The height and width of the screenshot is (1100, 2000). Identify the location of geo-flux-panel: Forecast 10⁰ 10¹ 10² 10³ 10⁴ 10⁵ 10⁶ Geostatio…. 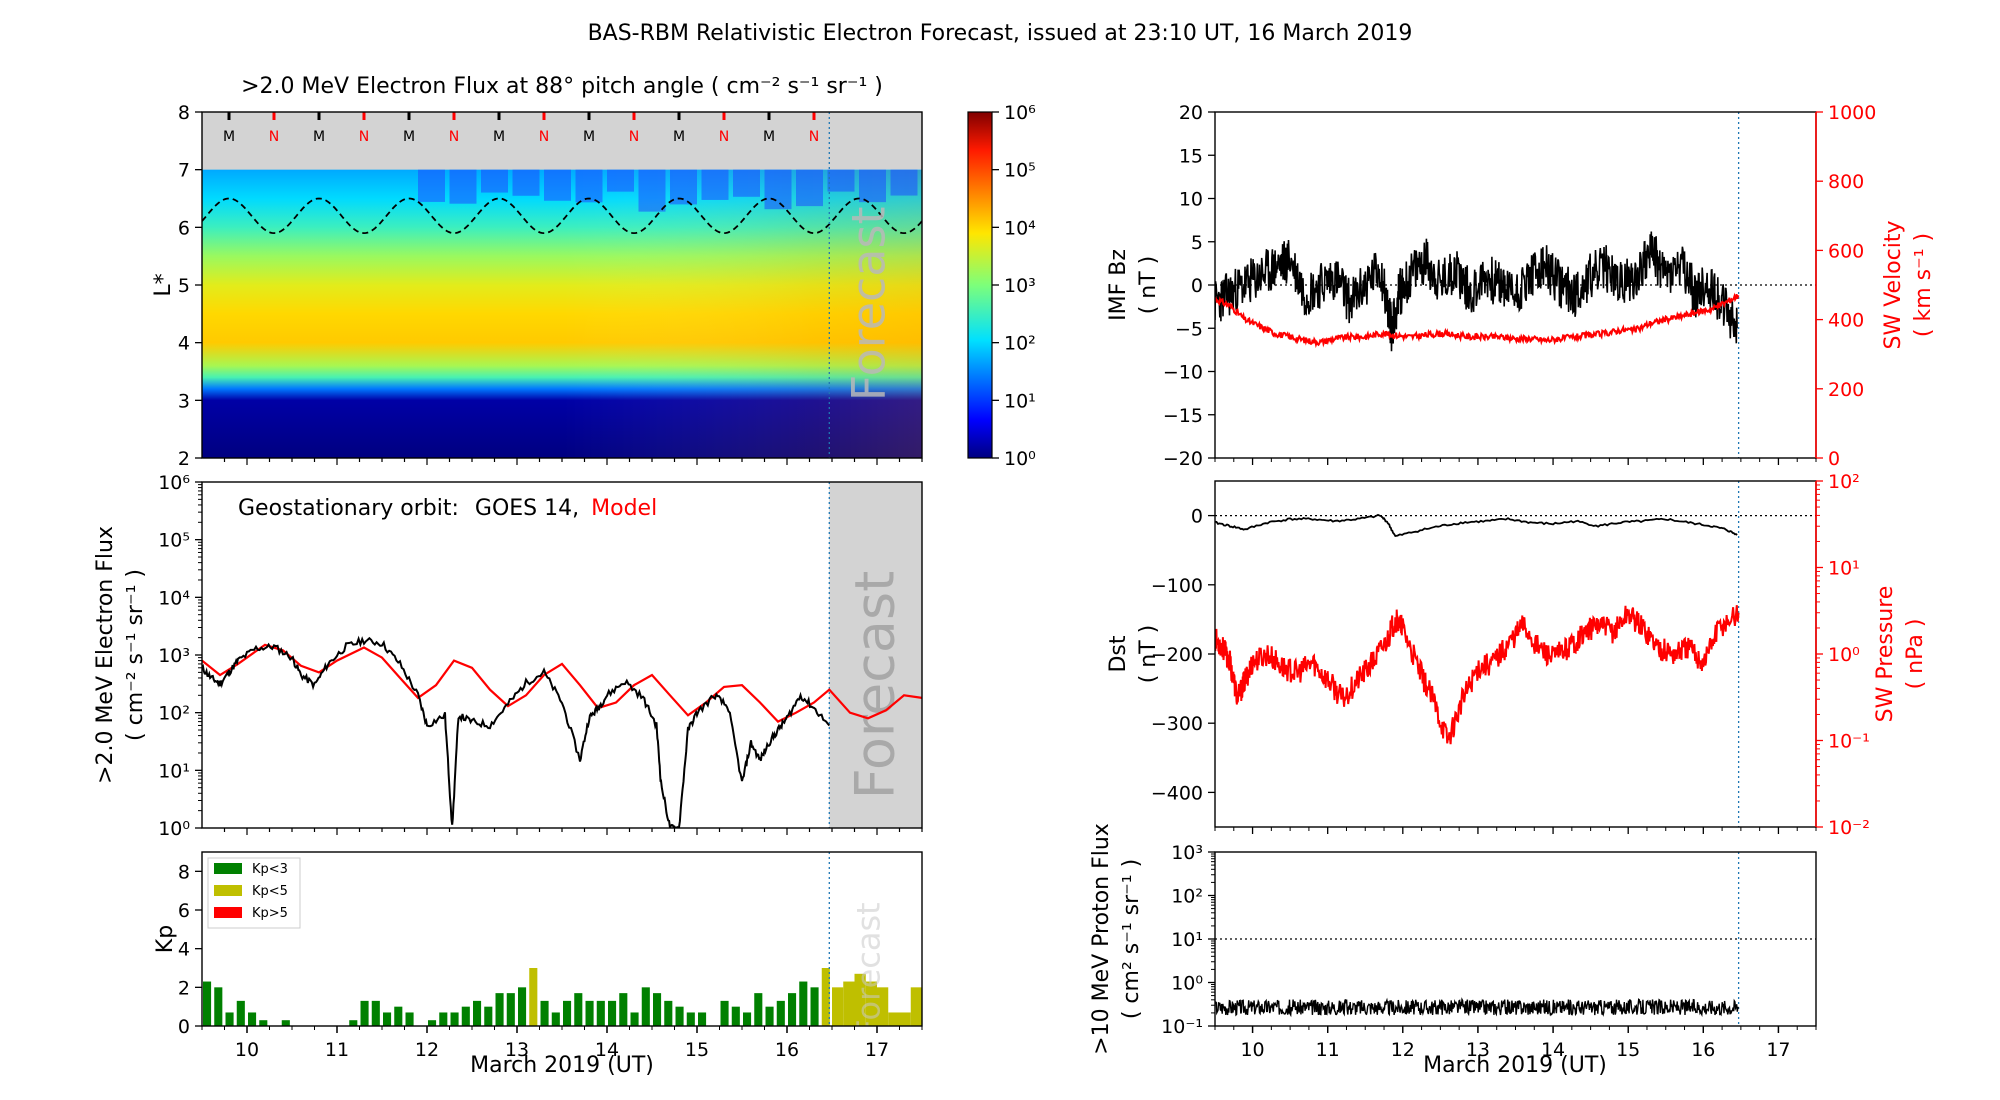
(508, 656).